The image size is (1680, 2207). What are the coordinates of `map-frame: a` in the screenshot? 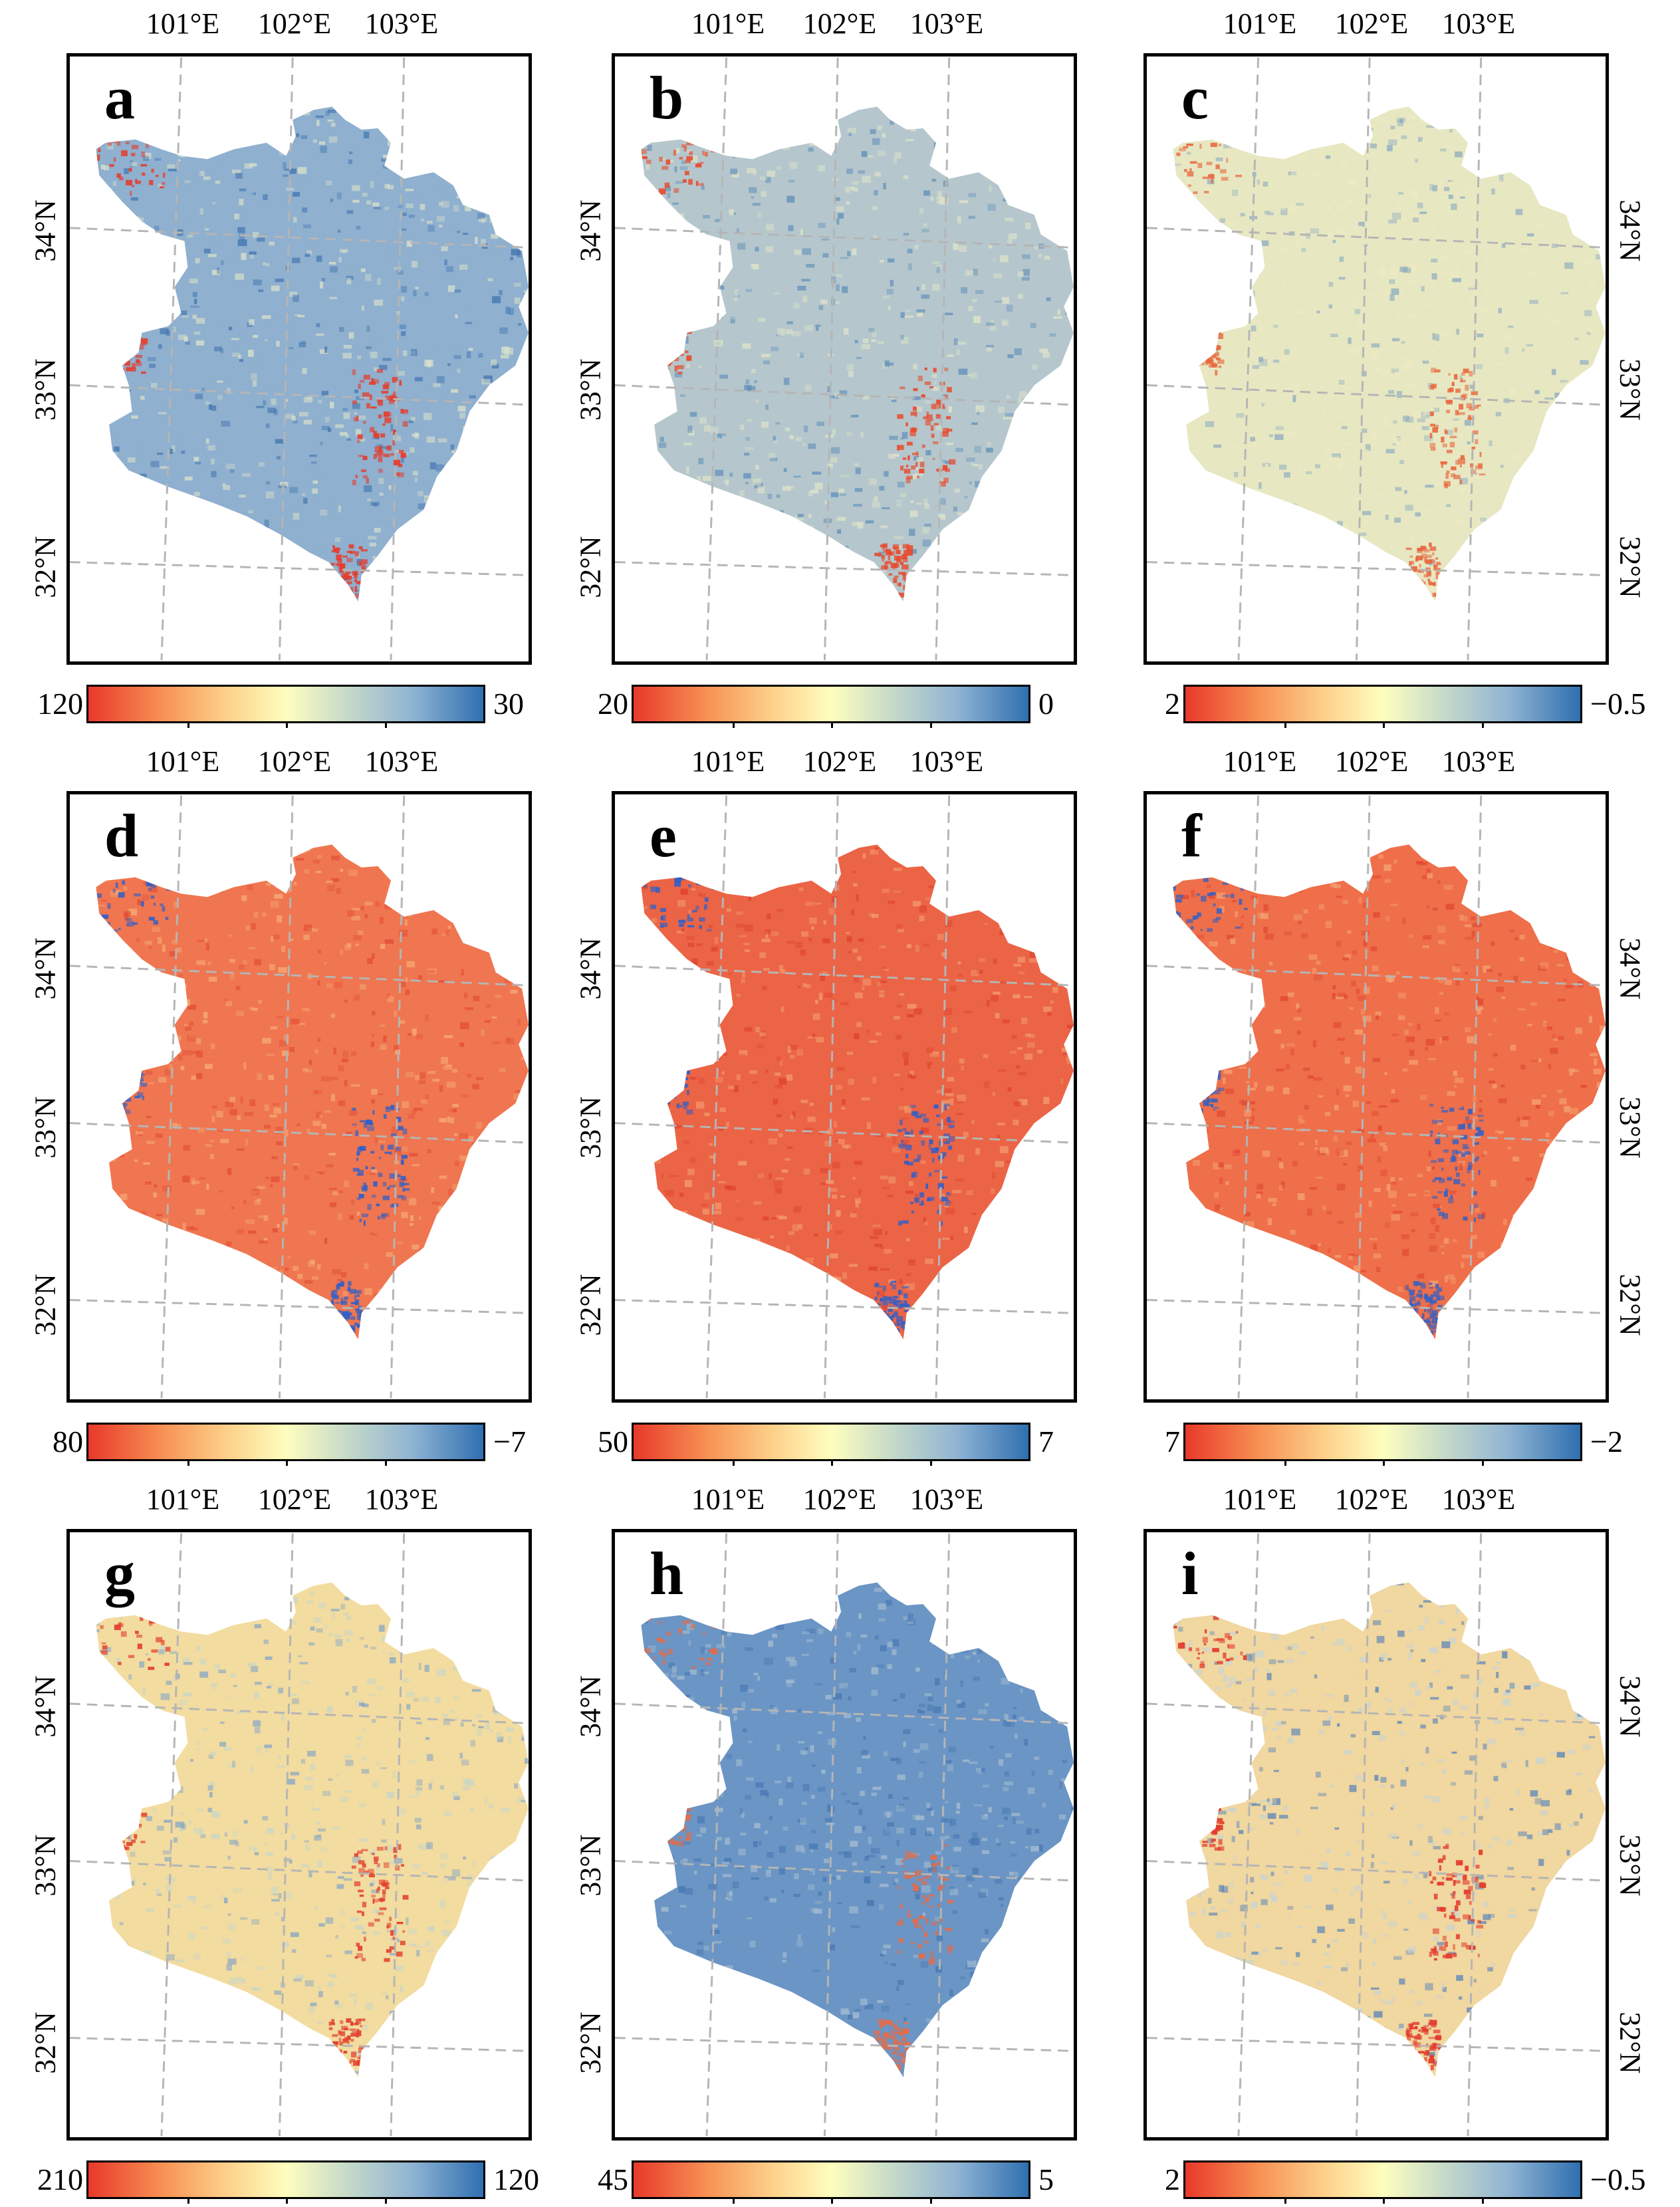 It's located at (299, 359).